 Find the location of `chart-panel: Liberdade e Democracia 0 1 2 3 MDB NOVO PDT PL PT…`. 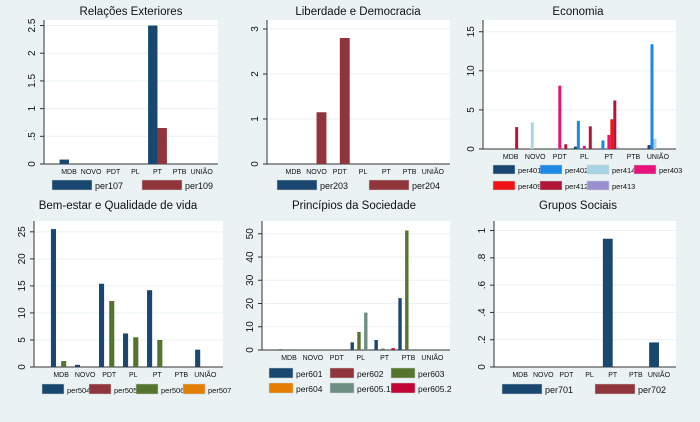

chart-panel: Liberdade e Democracia 0 1 2 3 MDB NOVO PDT PL PT… is located at coordinates (350, 98).